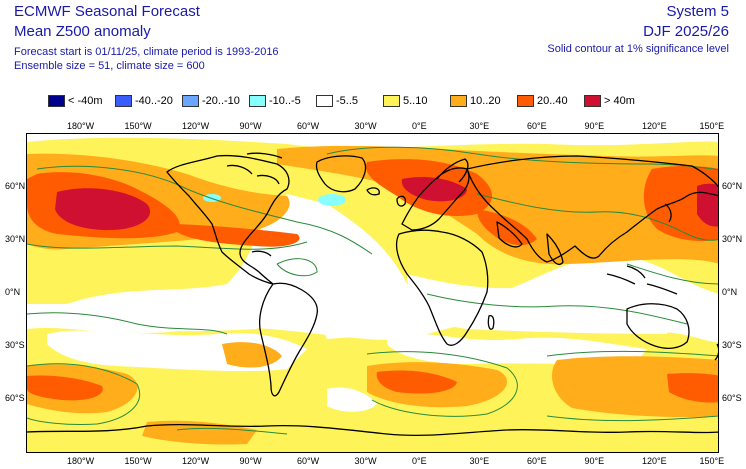 The image size is (746, 469). What do you see at coordinates (138, 461) in the screenshot?
I see `lon-label-bottom: 150°W` at bounding box center [138, 461].